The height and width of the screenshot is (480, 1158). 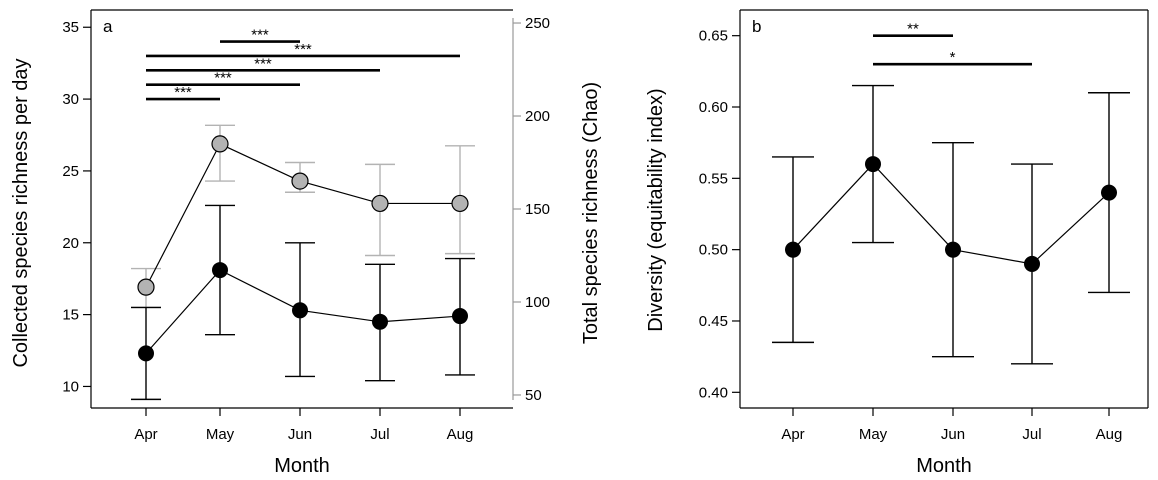 I want to click on y-axis-title-b: Diversity (equitability index), so click(x=656, y=209).